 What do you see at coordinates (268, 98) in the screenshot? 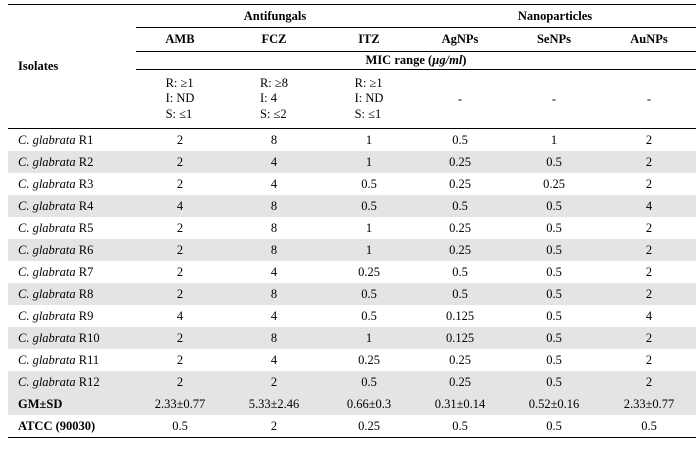
I see `range-fcz-i: I: 4` at bounding box center [268, 98].